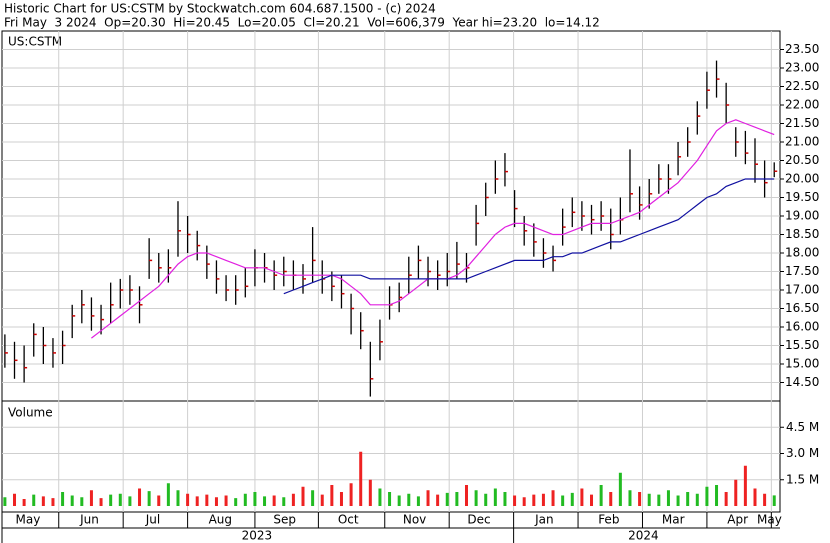 This screenshot has height=543, width=830. Describe the element at coordinates (802, 479) in the screenshot. I see `y-tick-label: 1.5 M` at that location.